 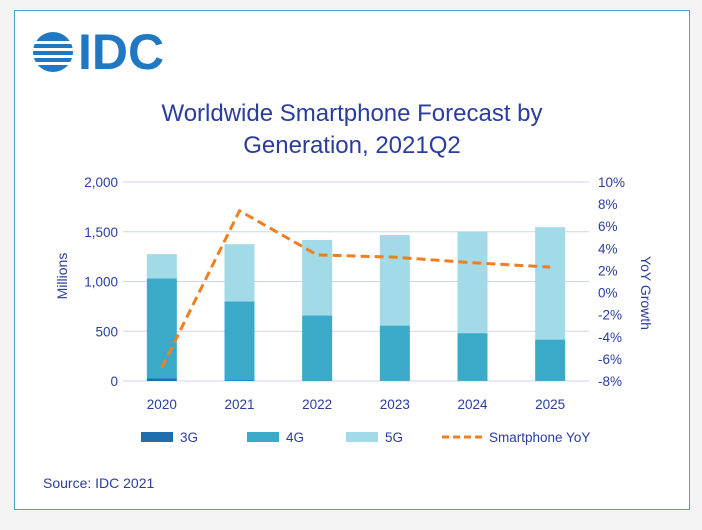 What do you see at coordinates (550, 360) in the screenshot?
I see `bar-4g-2025` at bounding box center [550, 360].